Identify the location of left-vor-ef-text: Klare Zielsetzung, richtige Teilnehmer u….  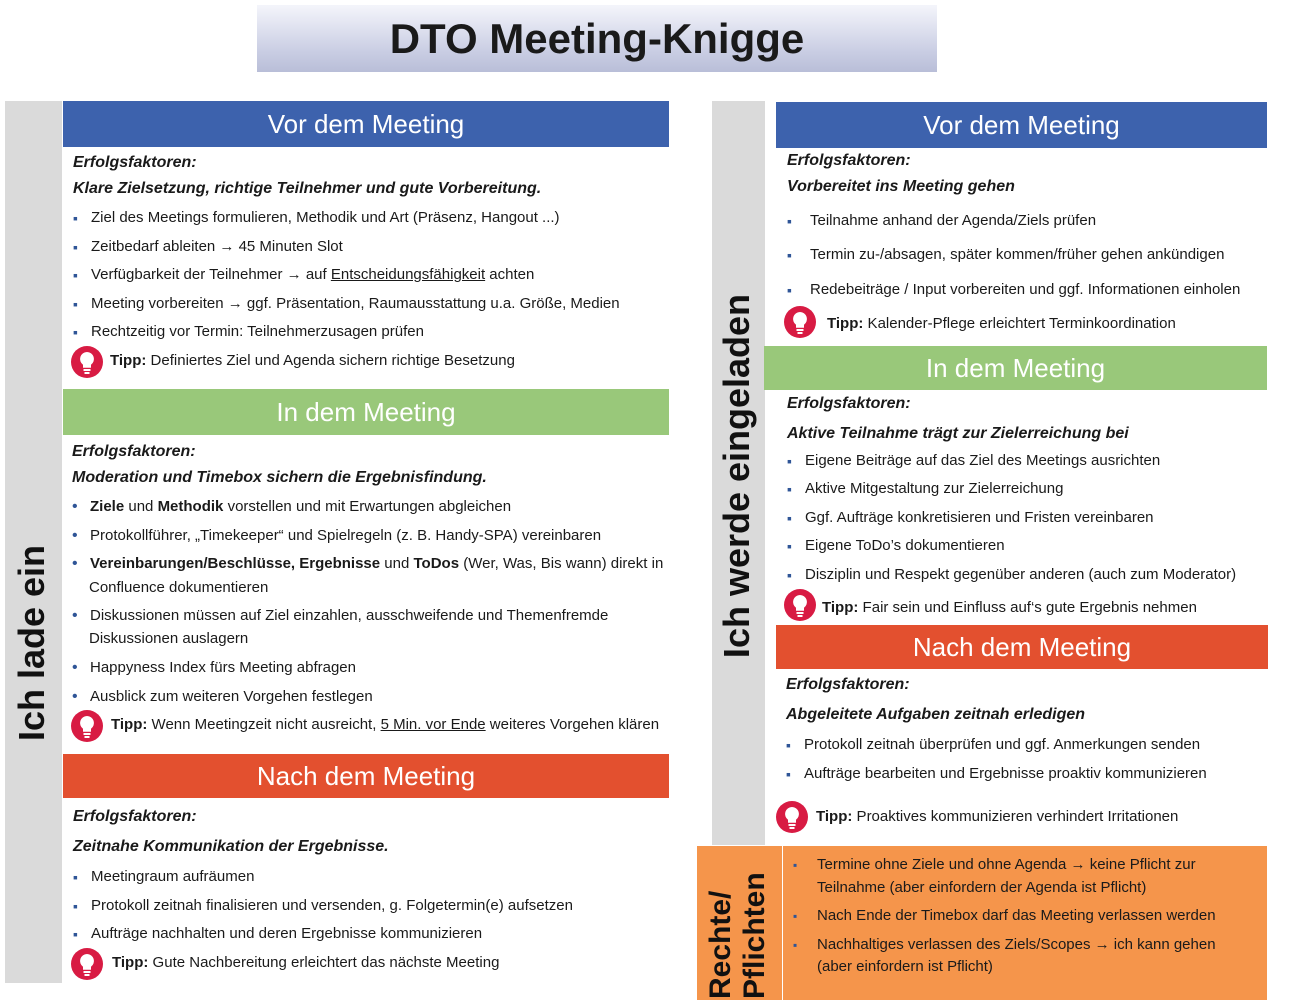
(307, 188).